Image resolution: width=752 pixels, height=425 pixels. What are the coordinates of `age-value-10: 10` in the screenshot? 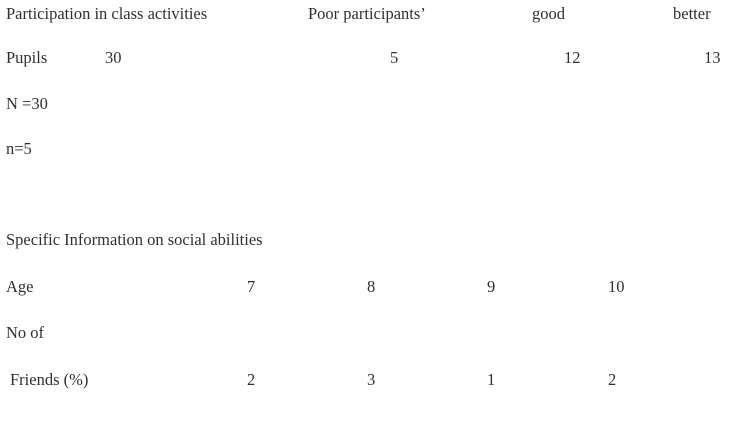 It's located at (616, 286).